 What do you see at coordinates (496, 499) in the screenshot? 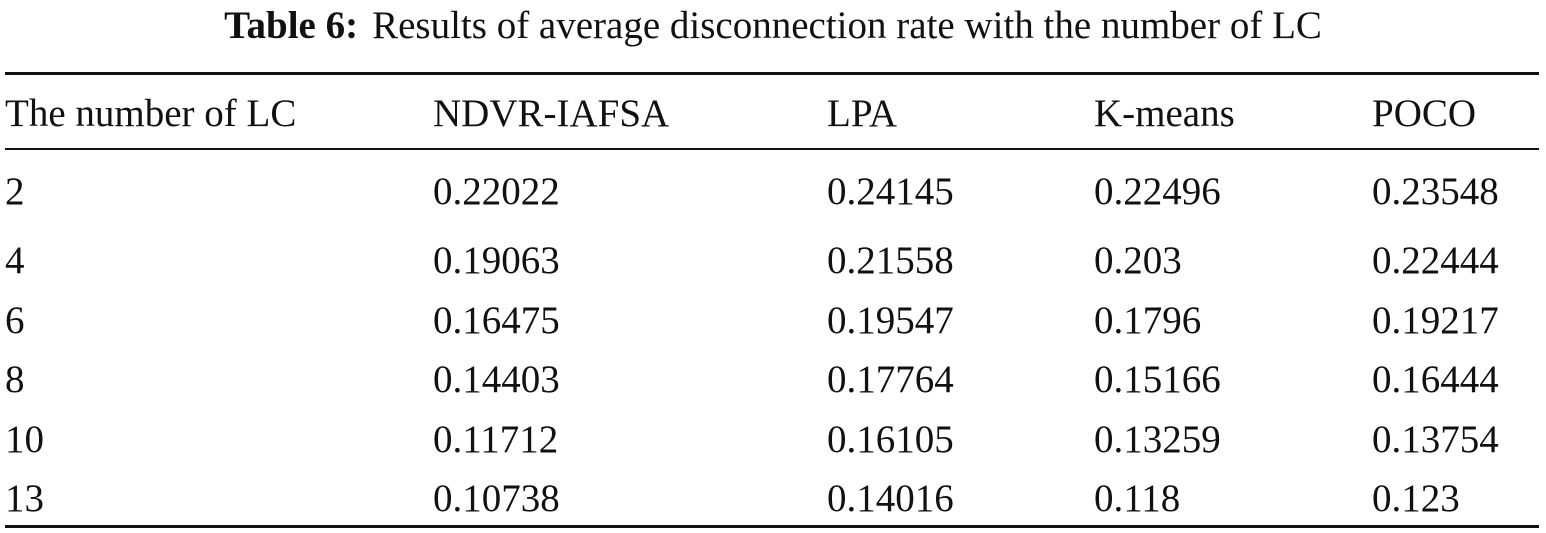
I see `table-cell: 0.10738` at bounding box center [496, 499].